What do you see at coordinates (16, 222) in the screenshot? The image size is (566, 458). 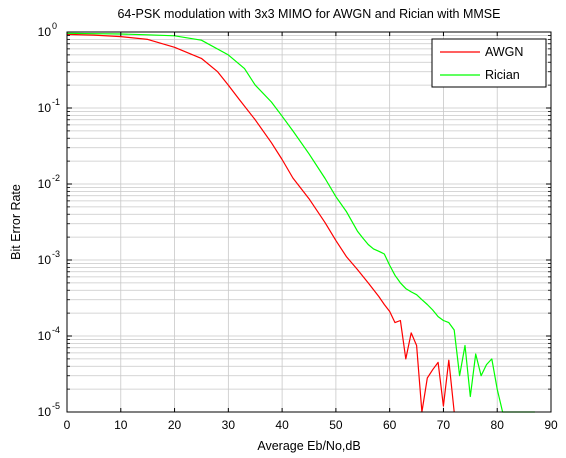 I see `y-axis-label: Bit Error Rate` at bounding box center [16, 222].